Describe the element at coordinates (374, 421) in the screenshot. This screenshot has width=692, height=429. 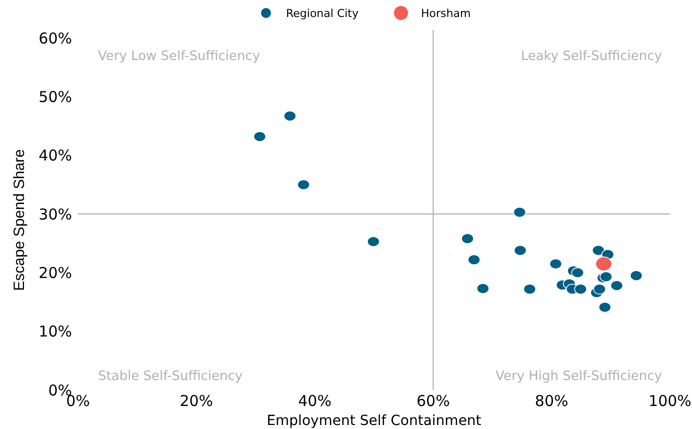
I see `x-axis-title: Employment Self Containment` at that location.